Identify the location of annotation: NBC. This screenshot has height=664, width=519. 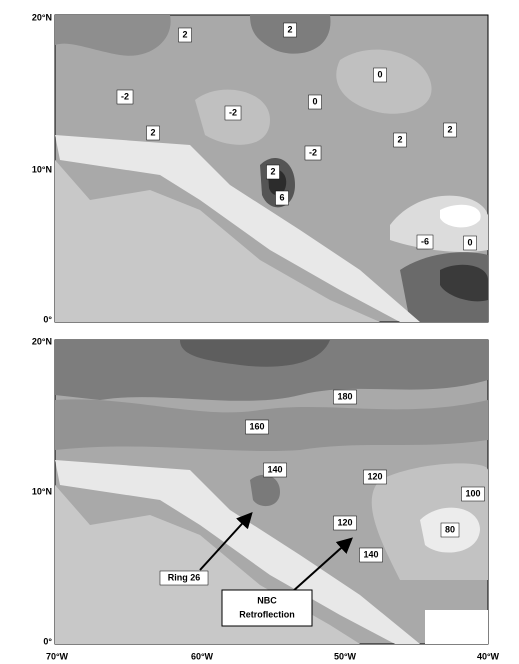
(267, 600).